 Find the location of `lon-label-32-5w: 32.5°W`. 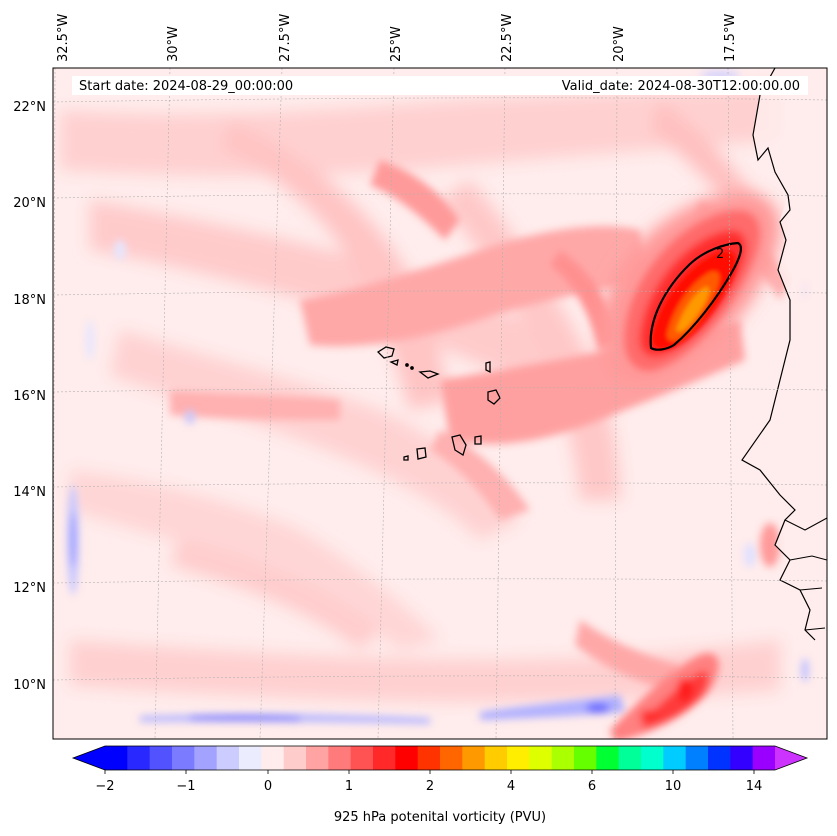

lon-label-32-5w: 32.5°W is located at coordinates (63, 38).